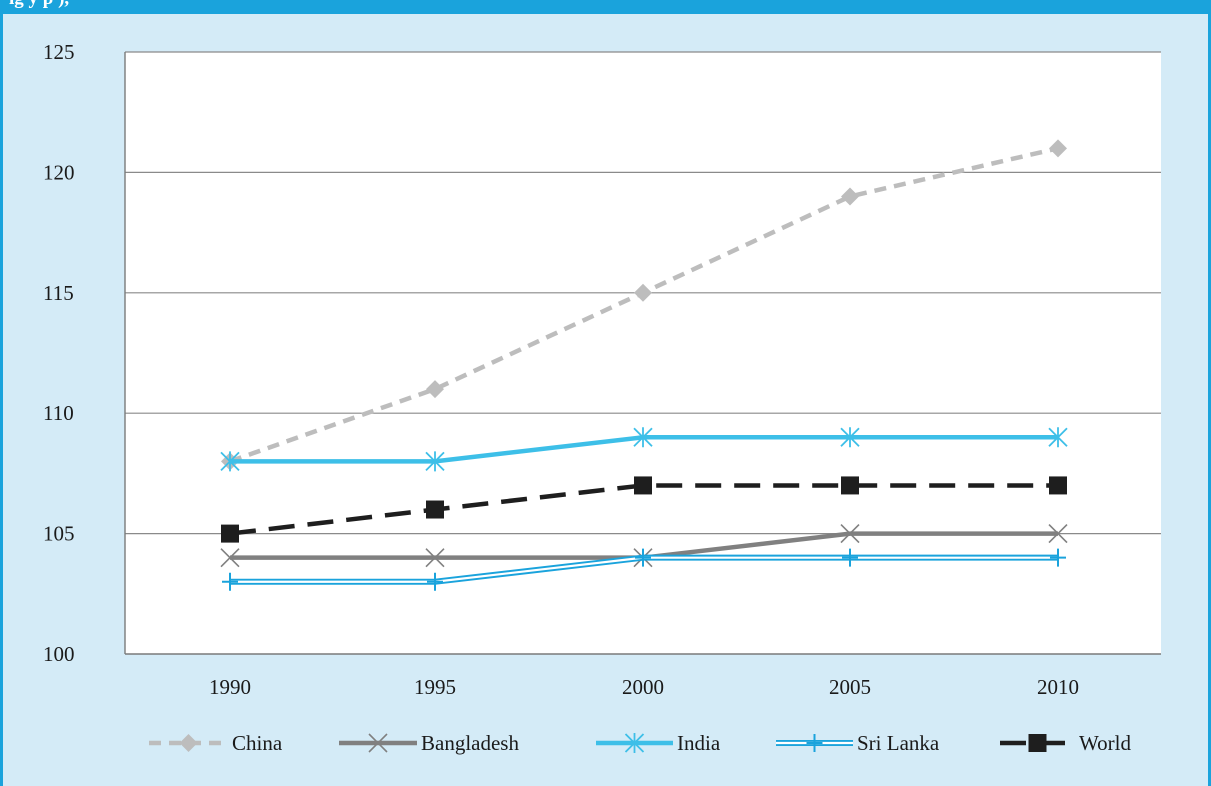 The image size is (1211, 786). What do you see at coordinates (58, 413) in the screenshot?
I see `y-tick-label: 110` at bounding box center [58, 413].